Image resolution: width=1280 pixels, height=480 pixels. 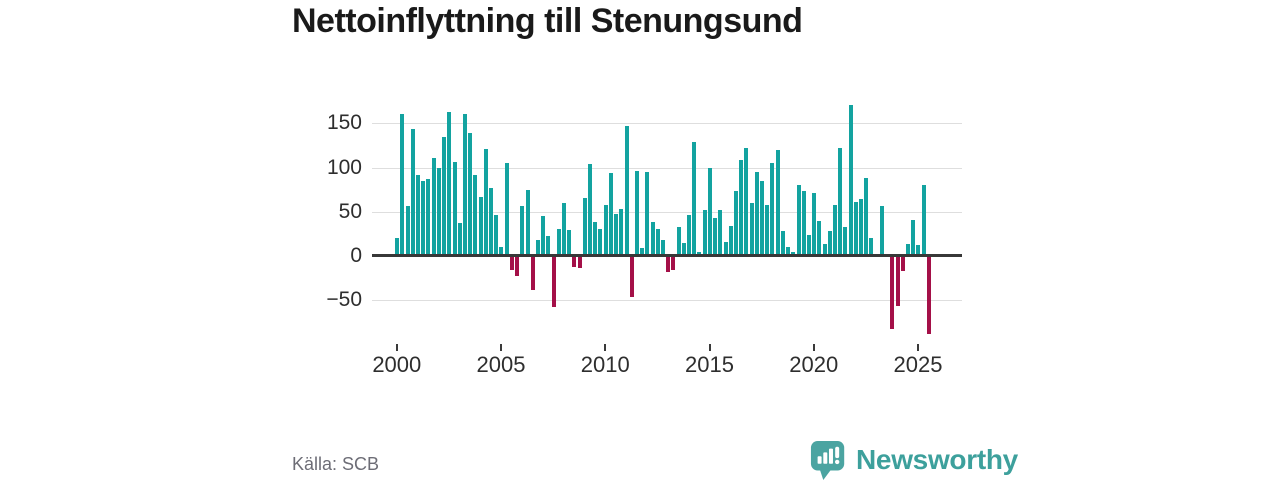 I want to click on source-label: Källa: SCB, so click(x=336, y=464).